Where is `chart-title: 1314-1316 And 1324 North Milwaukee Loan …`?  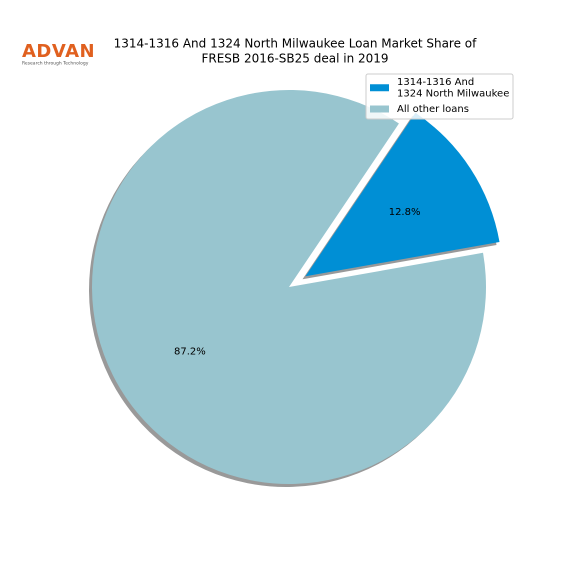 chart-title: 1314-1316 And 1324 North Milwaukee Loan … is located at coordinates (296, 44).